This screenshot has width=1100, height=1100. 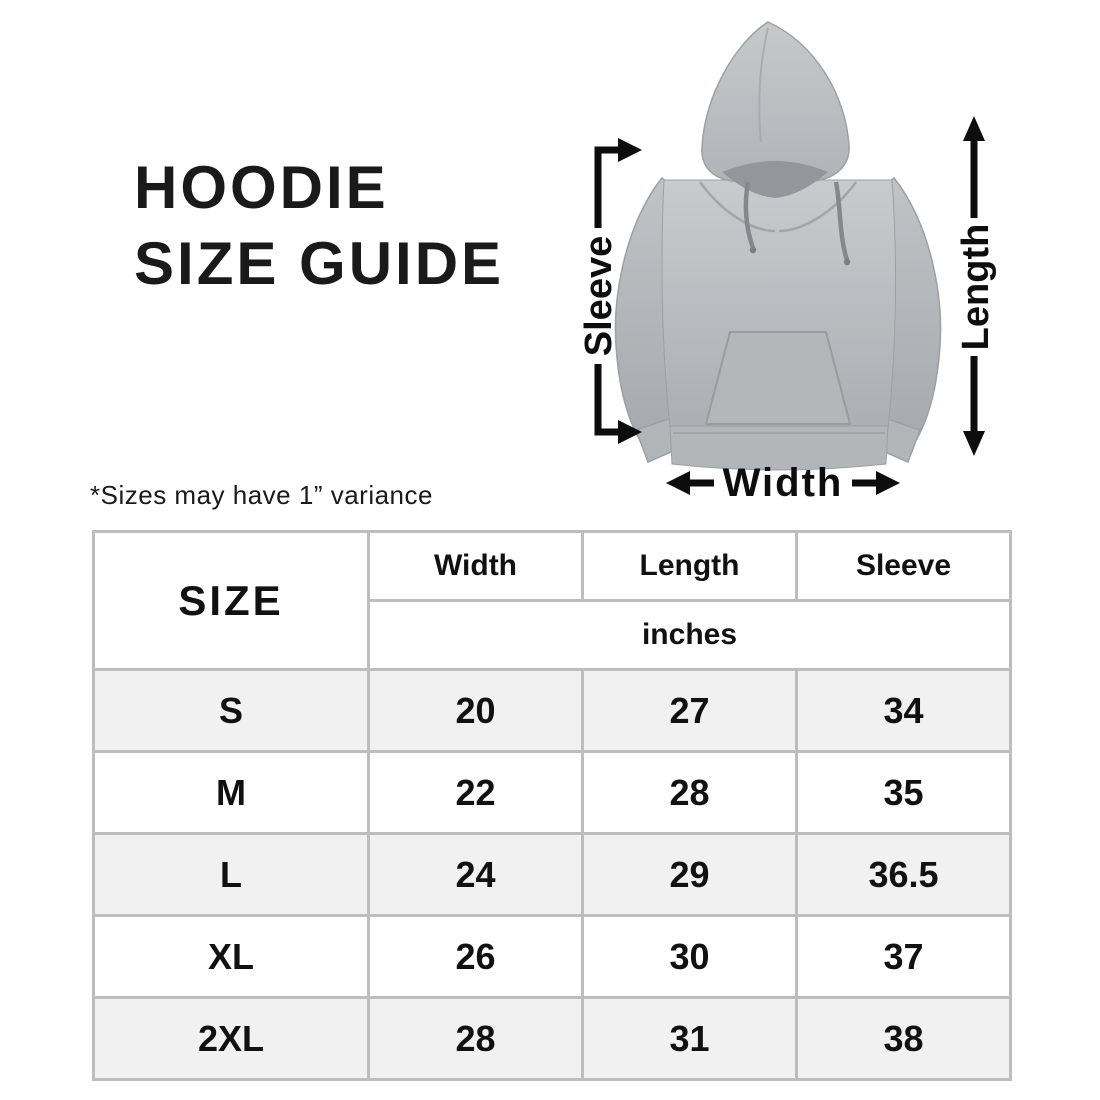 I want to click on size-column-header: SIZE, so click(x=231, y=600).